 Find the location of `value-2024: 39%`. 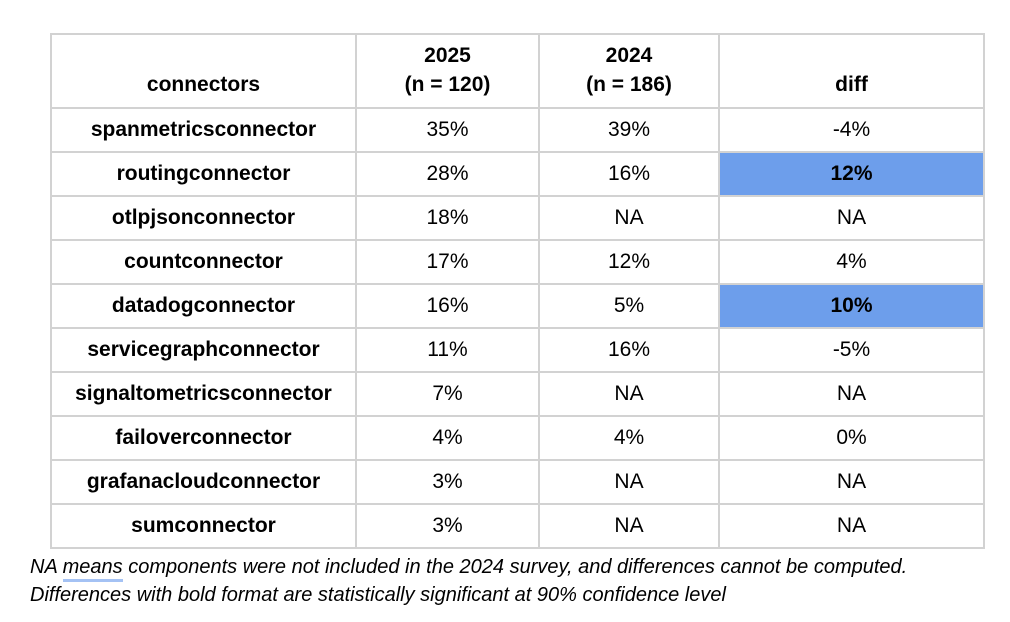

value-2024: 39% is located at coordinates (629, 130).